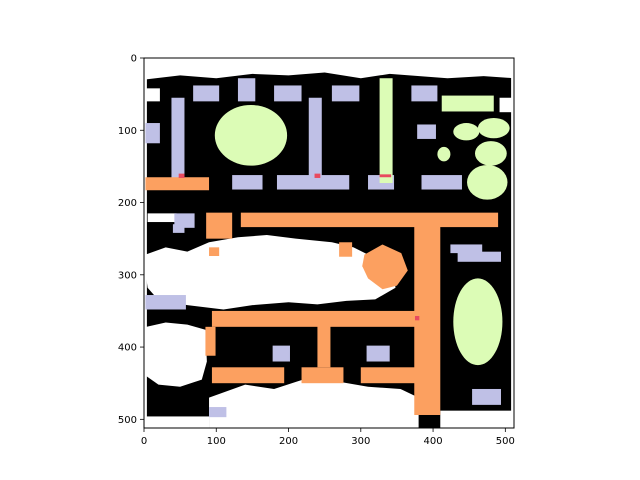  Describe the element at coordinates (360, 441) in the screenshot. I see `x-tick-label: 300` at that location.